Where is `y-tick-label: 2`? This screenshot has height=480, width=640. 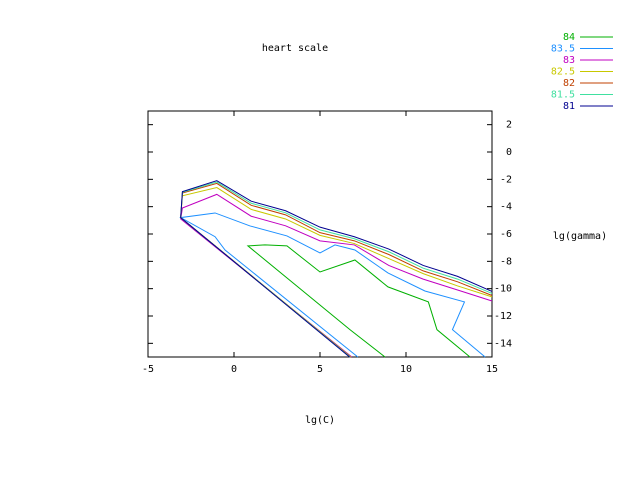 y-tick-label: 2 is located at coordinates (509, 125).